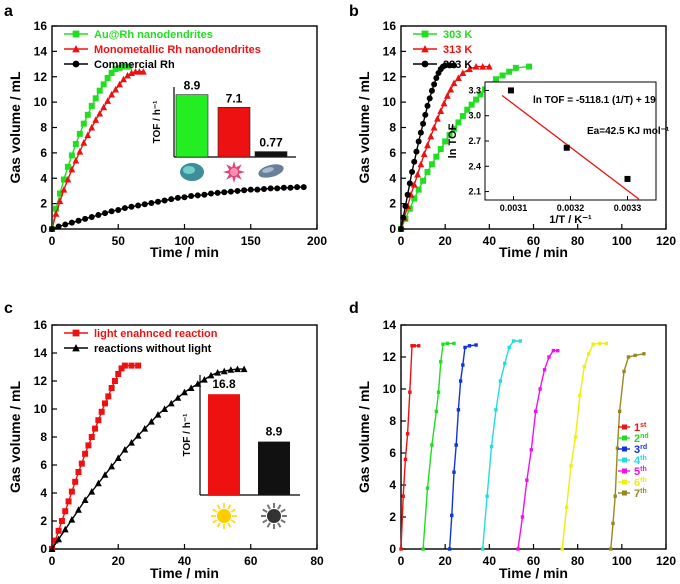 The width and height of the screenshot is (680, 584). What do you see at coordinates (43, 493) in the screenshot?
I see `y-tick-label: 4` at bounding box center [43, 493].